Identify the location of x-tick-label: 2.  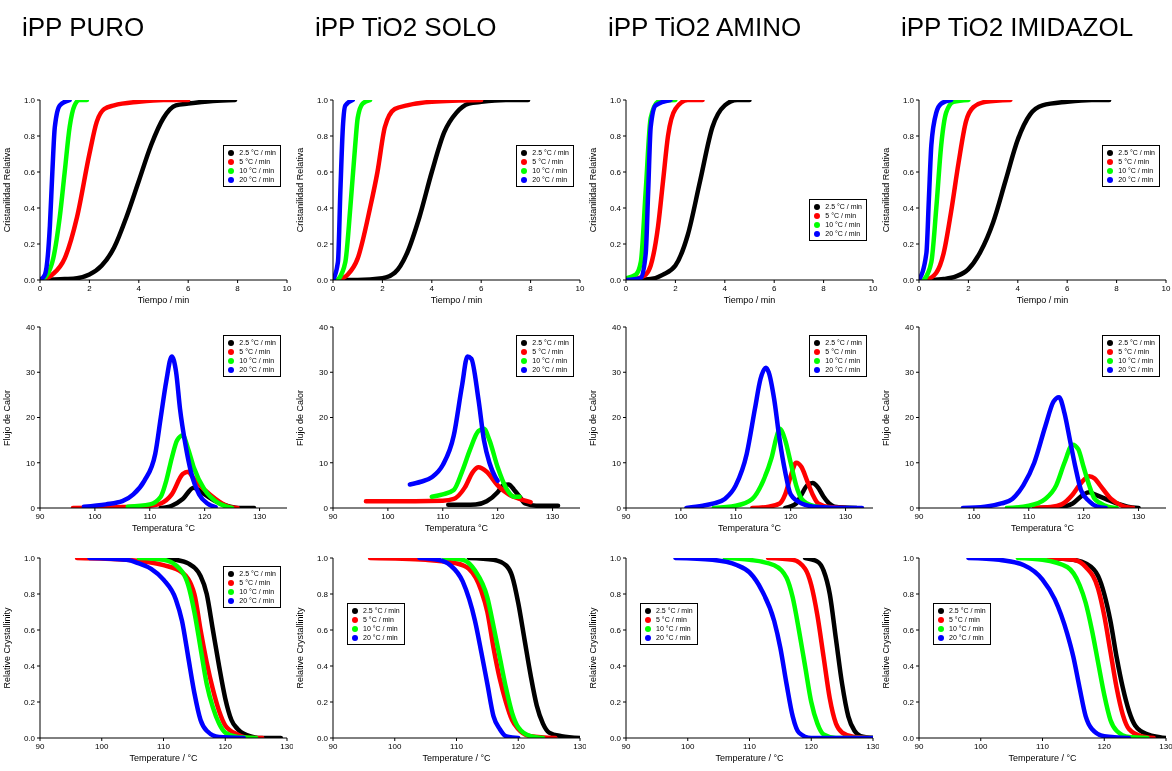
(969, 288).